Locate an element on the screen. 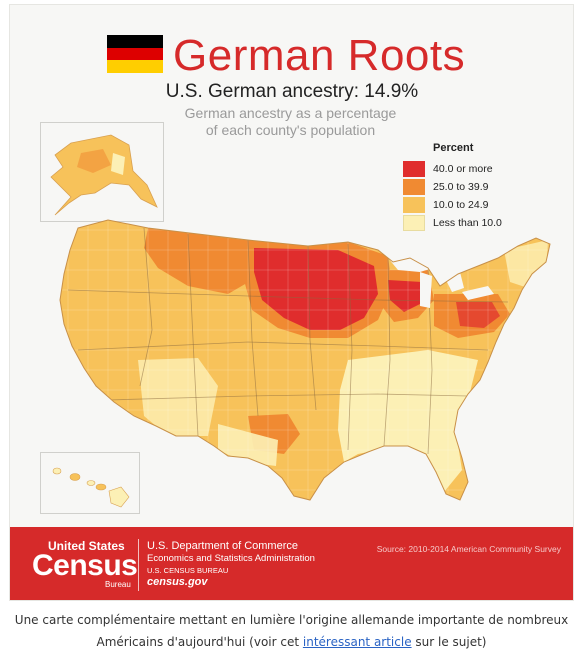  census-logo-top: United States is located at coordinates (86, 546).